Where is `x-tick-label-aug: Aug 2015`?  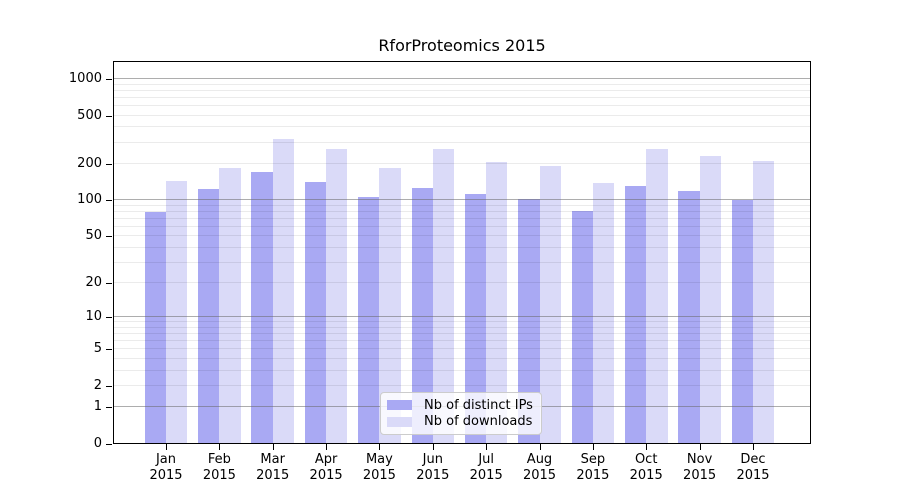 x-tick-label-aug: Aug 2015 is located at coordinates (539, 467).